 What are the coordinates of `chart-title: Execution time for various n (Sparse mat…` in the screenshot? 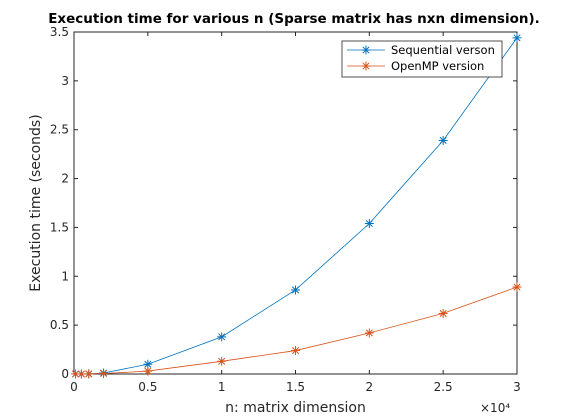 It's located at (294, 19).